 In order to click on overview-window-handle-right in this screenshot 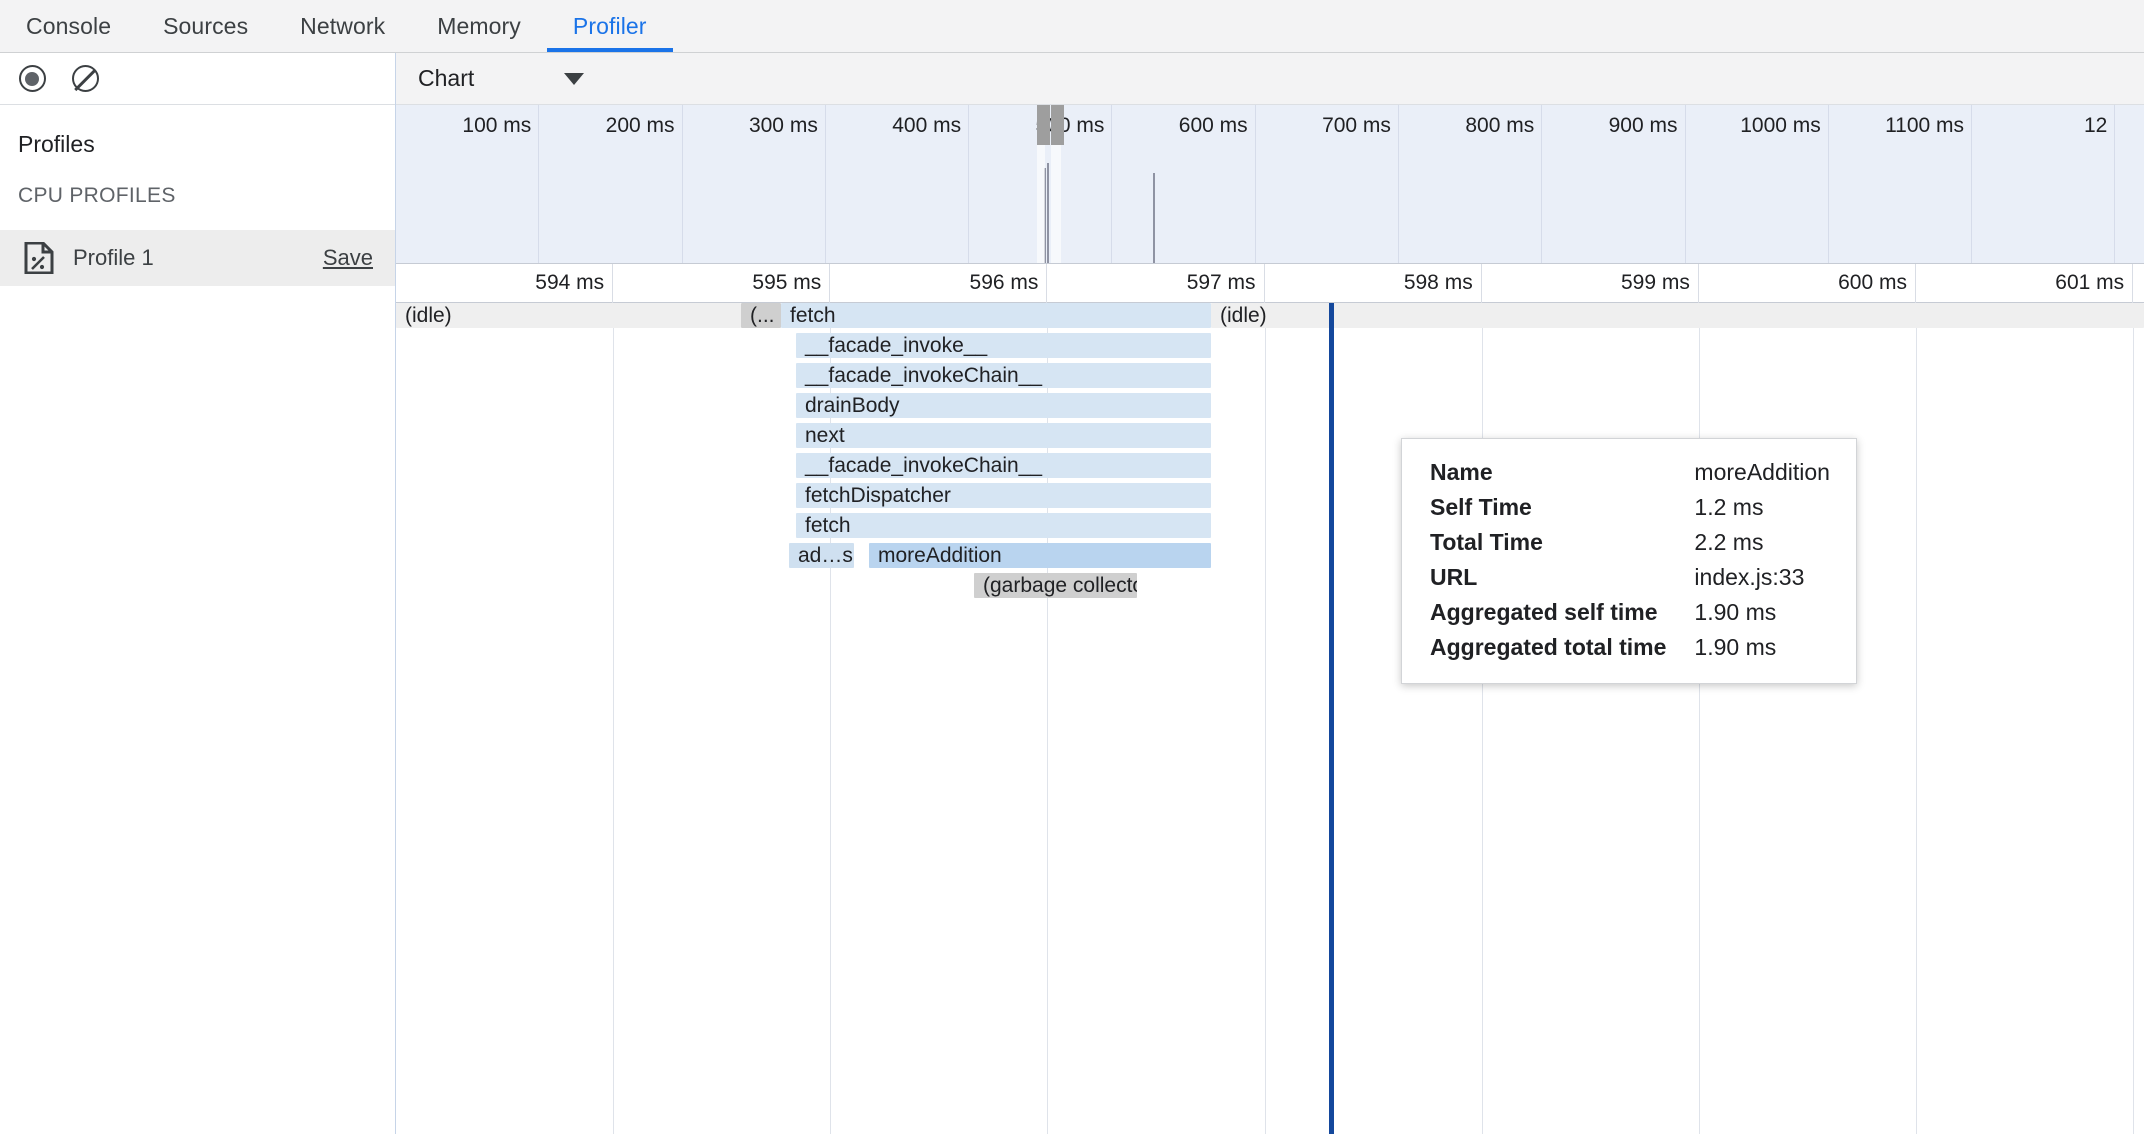, I will do `click(1057, 125)`.